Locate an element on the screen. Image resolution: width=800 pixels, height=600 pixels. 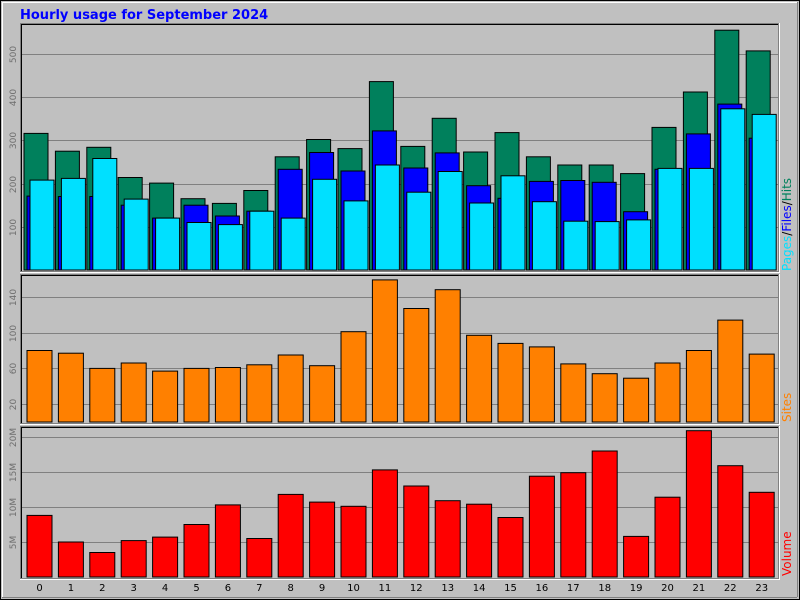
hour-tick-label: 13 is located at coordinates (447, 588).